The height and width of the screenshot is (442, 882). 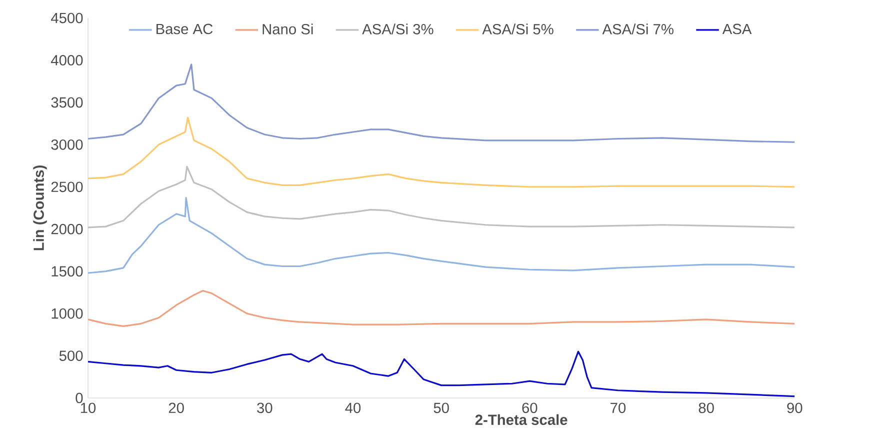 What do you see at coordinates (67, 229) in the screenshot?
I see `y-tick-label: 2000` at bounding box center [67, 229].